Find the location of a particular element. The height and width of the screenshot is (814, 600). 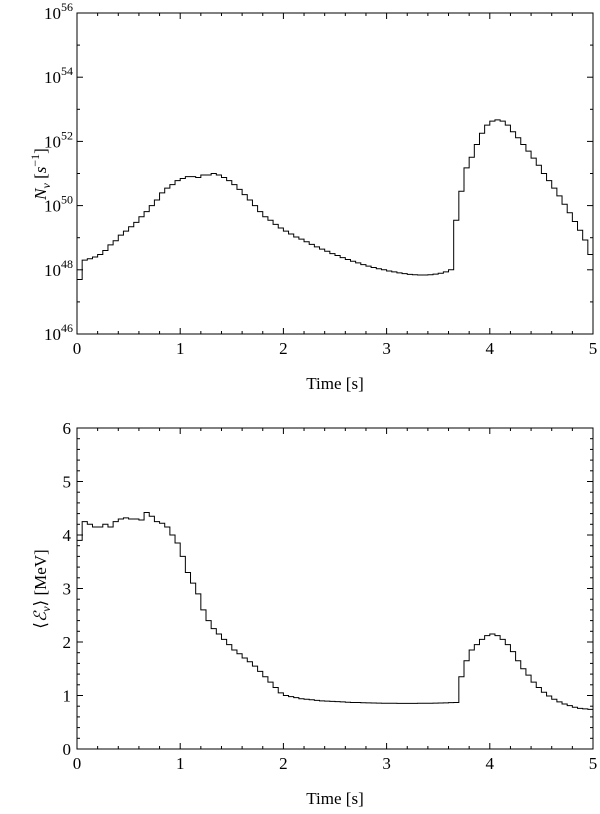

y-label-unit-open: [ is located at coordinates (40, 178).